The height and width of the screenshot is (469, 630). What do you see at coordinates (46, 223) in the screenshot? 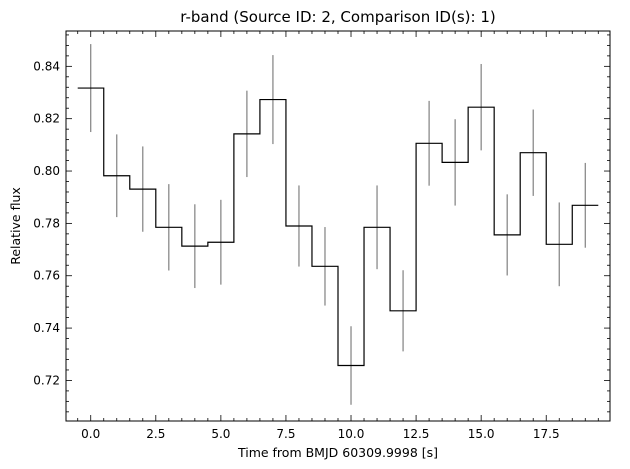
I see `y-tick-label: 0.78` at bounding box center [46, 223].